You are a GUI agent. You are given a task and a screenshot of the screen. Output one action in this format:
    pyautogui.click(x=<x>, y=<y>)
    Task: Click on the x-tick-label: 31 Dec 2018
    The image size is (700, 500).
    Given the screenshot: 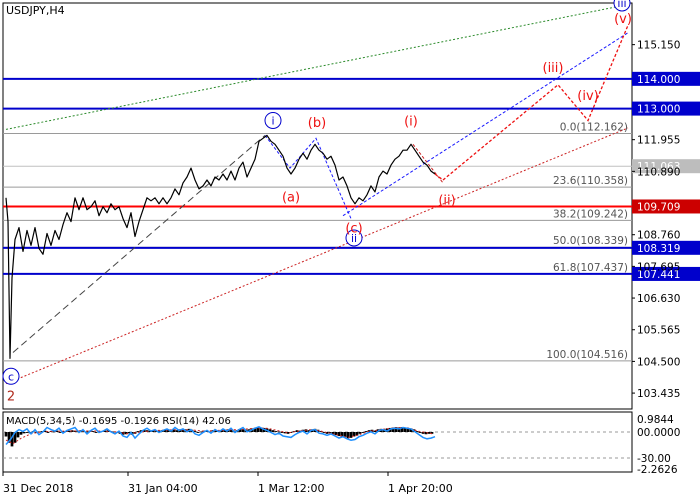 What is the action you would take?
    pyautogui.click(x=38, y=488)
    